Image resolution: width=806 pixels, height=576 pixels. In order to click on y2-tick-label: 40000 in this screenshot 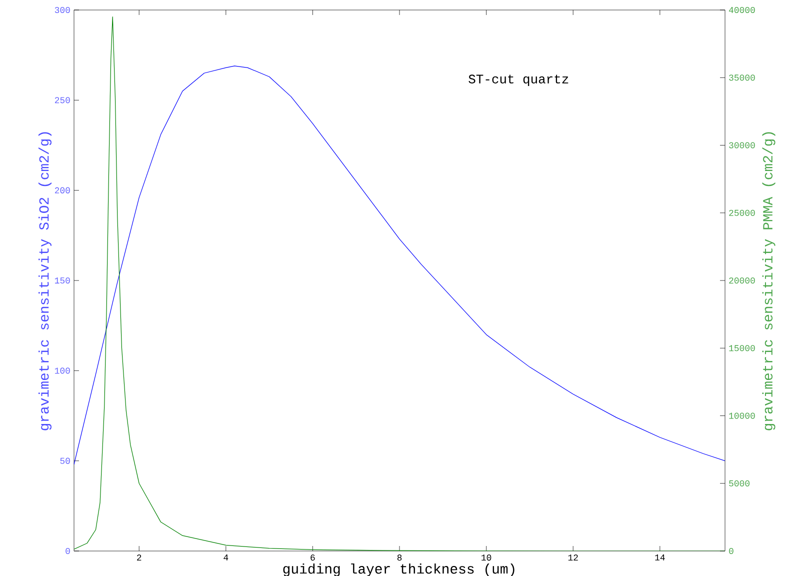, I will do `click(741, 10)`.